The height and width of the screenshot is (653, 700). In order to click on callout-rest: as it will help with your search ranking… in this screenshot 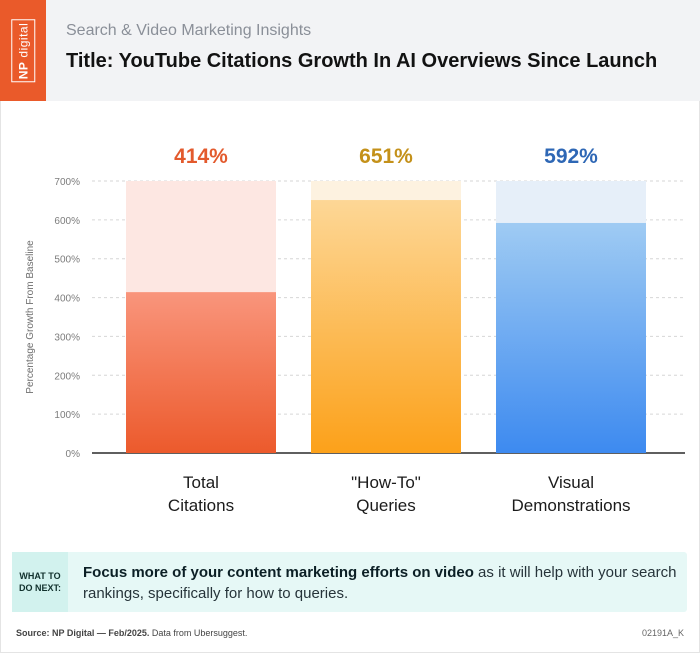, I will do `click(380, 583)`.